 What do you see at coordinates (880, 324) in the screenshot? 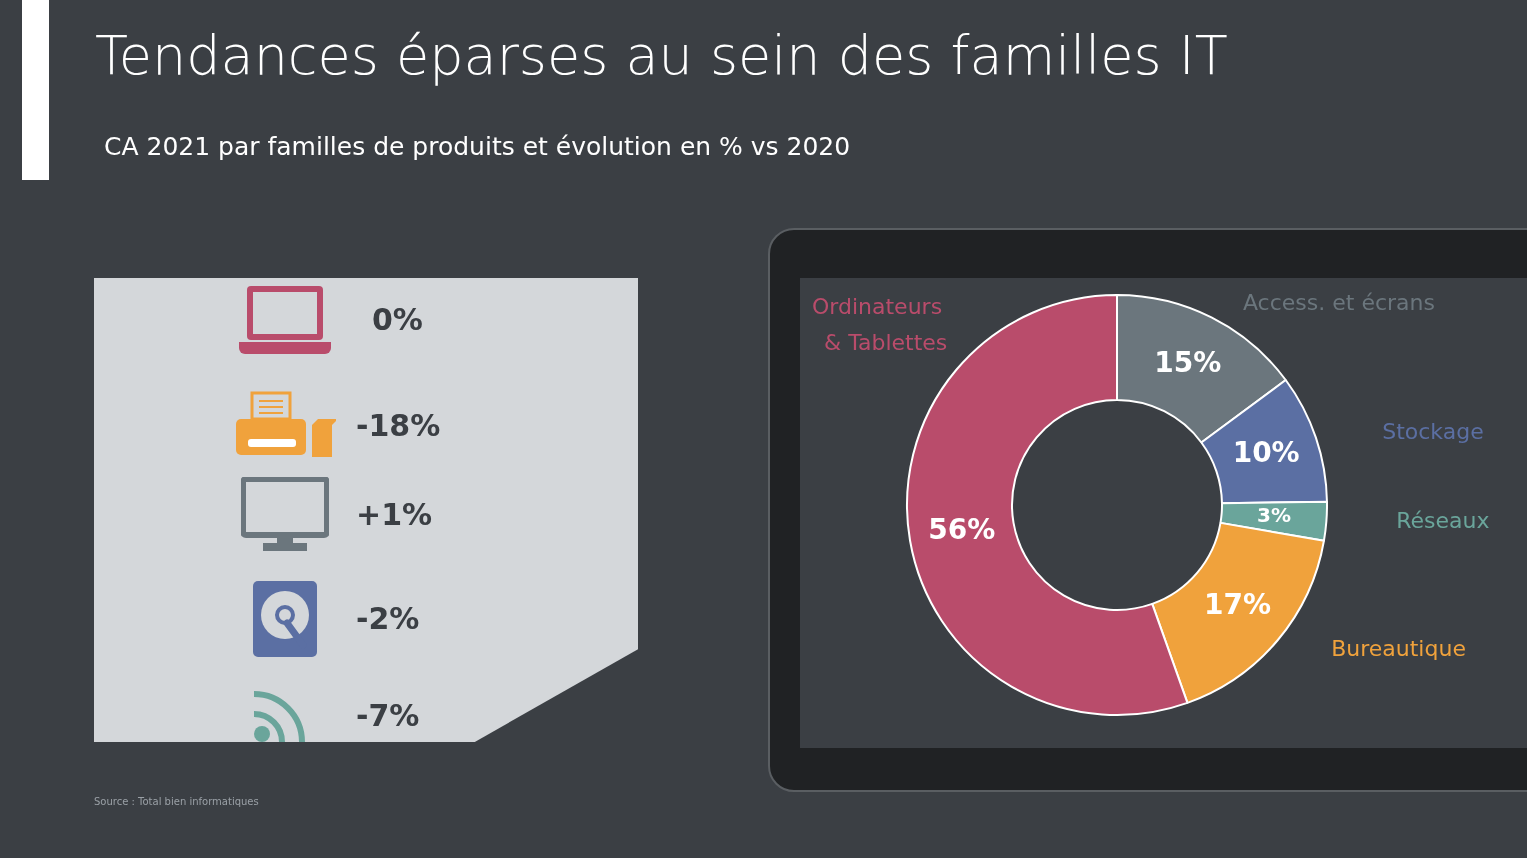
I see `slice-label: Ordinateurs & Tablettes` at bounding box center [880, 324].